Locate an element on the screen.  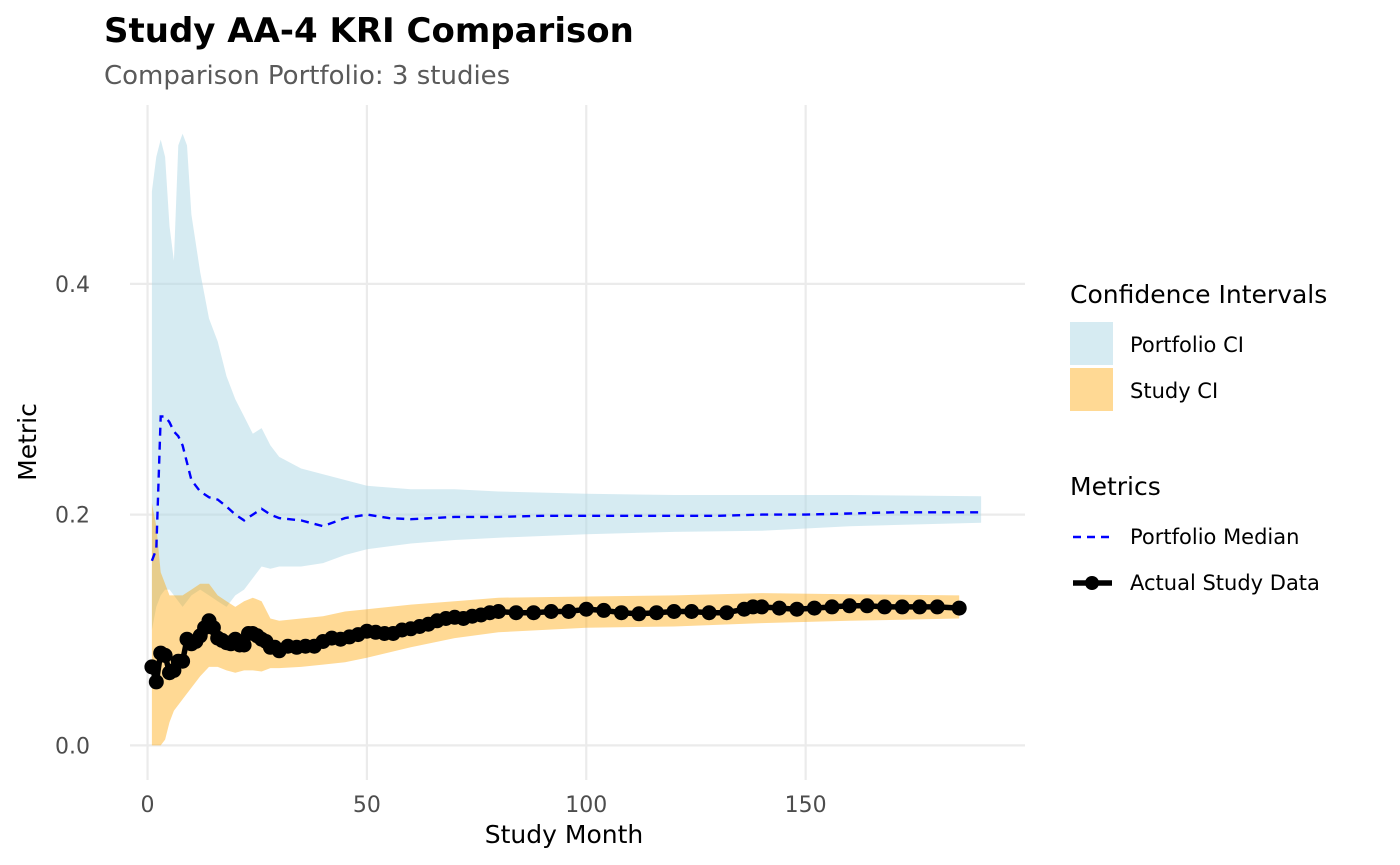
portfolio-median-line is located at coordinates (566, 488).